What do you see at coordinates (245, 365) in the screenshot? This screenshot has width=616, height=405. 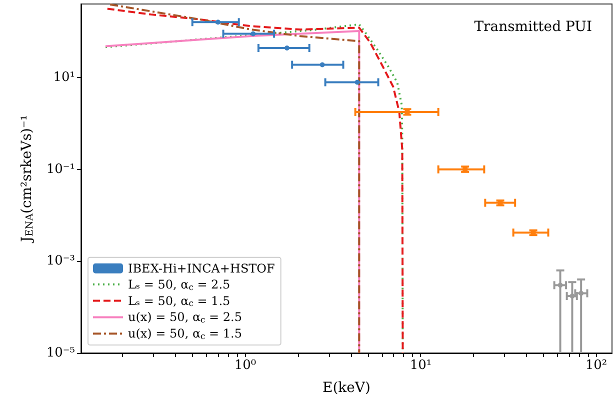 I see `x-tick-label: 10⁰` at bounding box center [245, 365].